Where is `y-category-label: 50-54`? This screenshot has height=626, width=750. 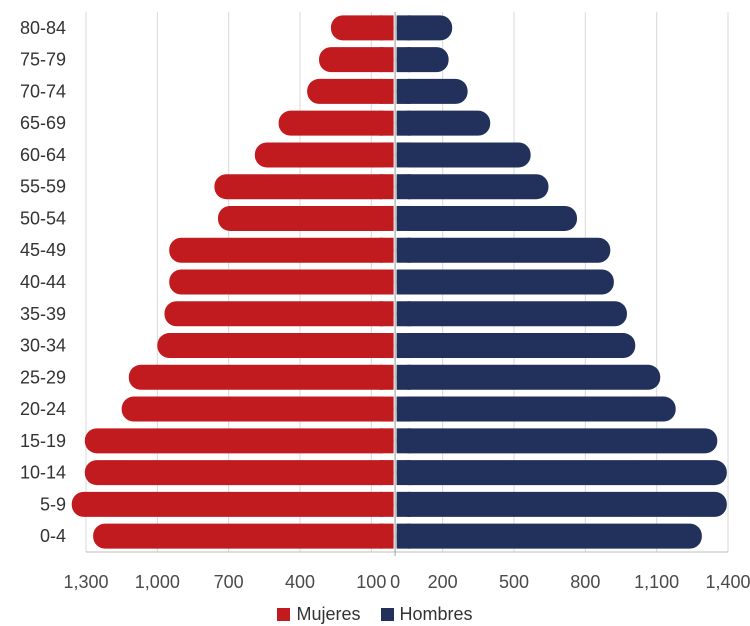
y-category-label: 50-54 is located at coordinates (43, 218).